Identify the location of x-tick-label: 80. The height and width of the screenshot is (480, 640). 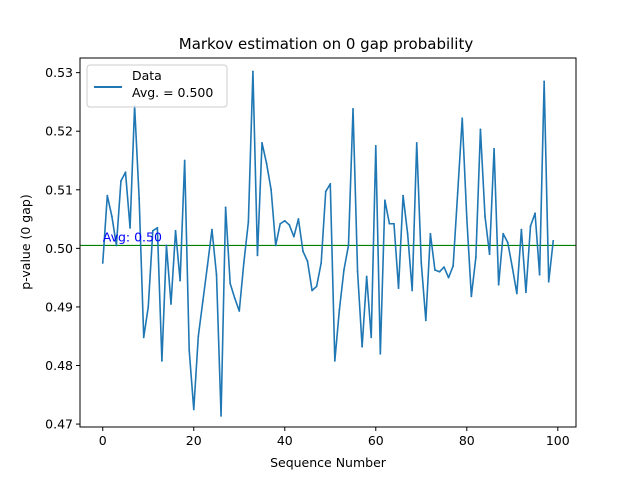
(467, 440).